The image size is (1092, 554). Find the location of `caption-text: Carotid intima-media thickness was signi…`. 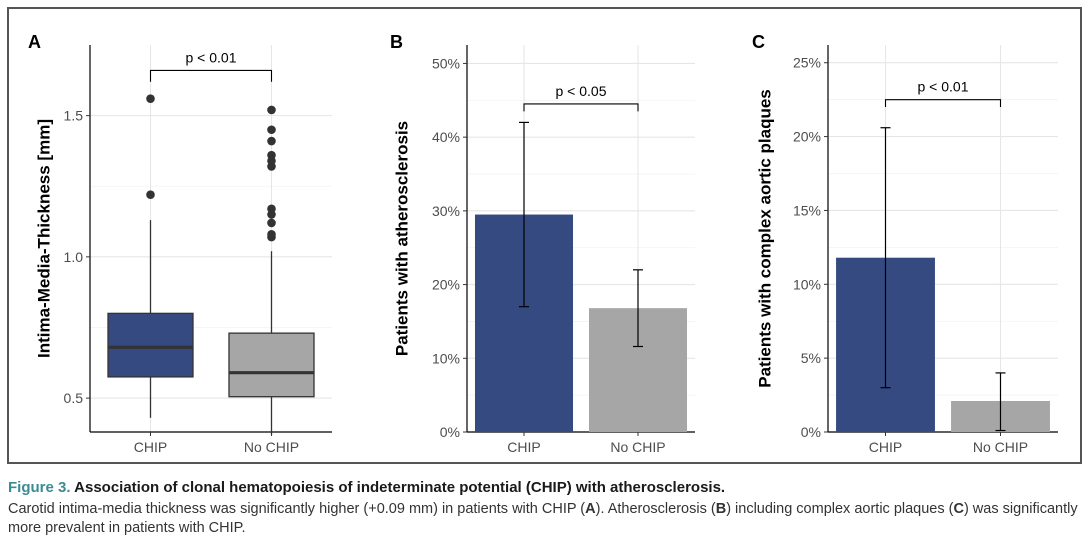

caption-text: Carotid intima-media thickness was signi… is located at coordinates (297, 509).